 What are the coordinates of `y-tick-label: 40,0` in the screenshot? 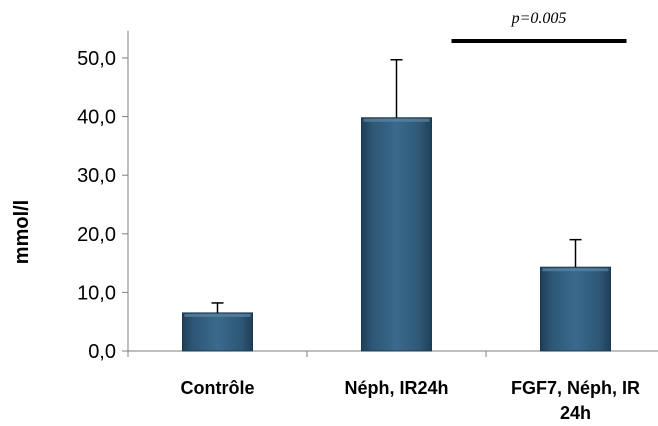 It's located at (96, 118).